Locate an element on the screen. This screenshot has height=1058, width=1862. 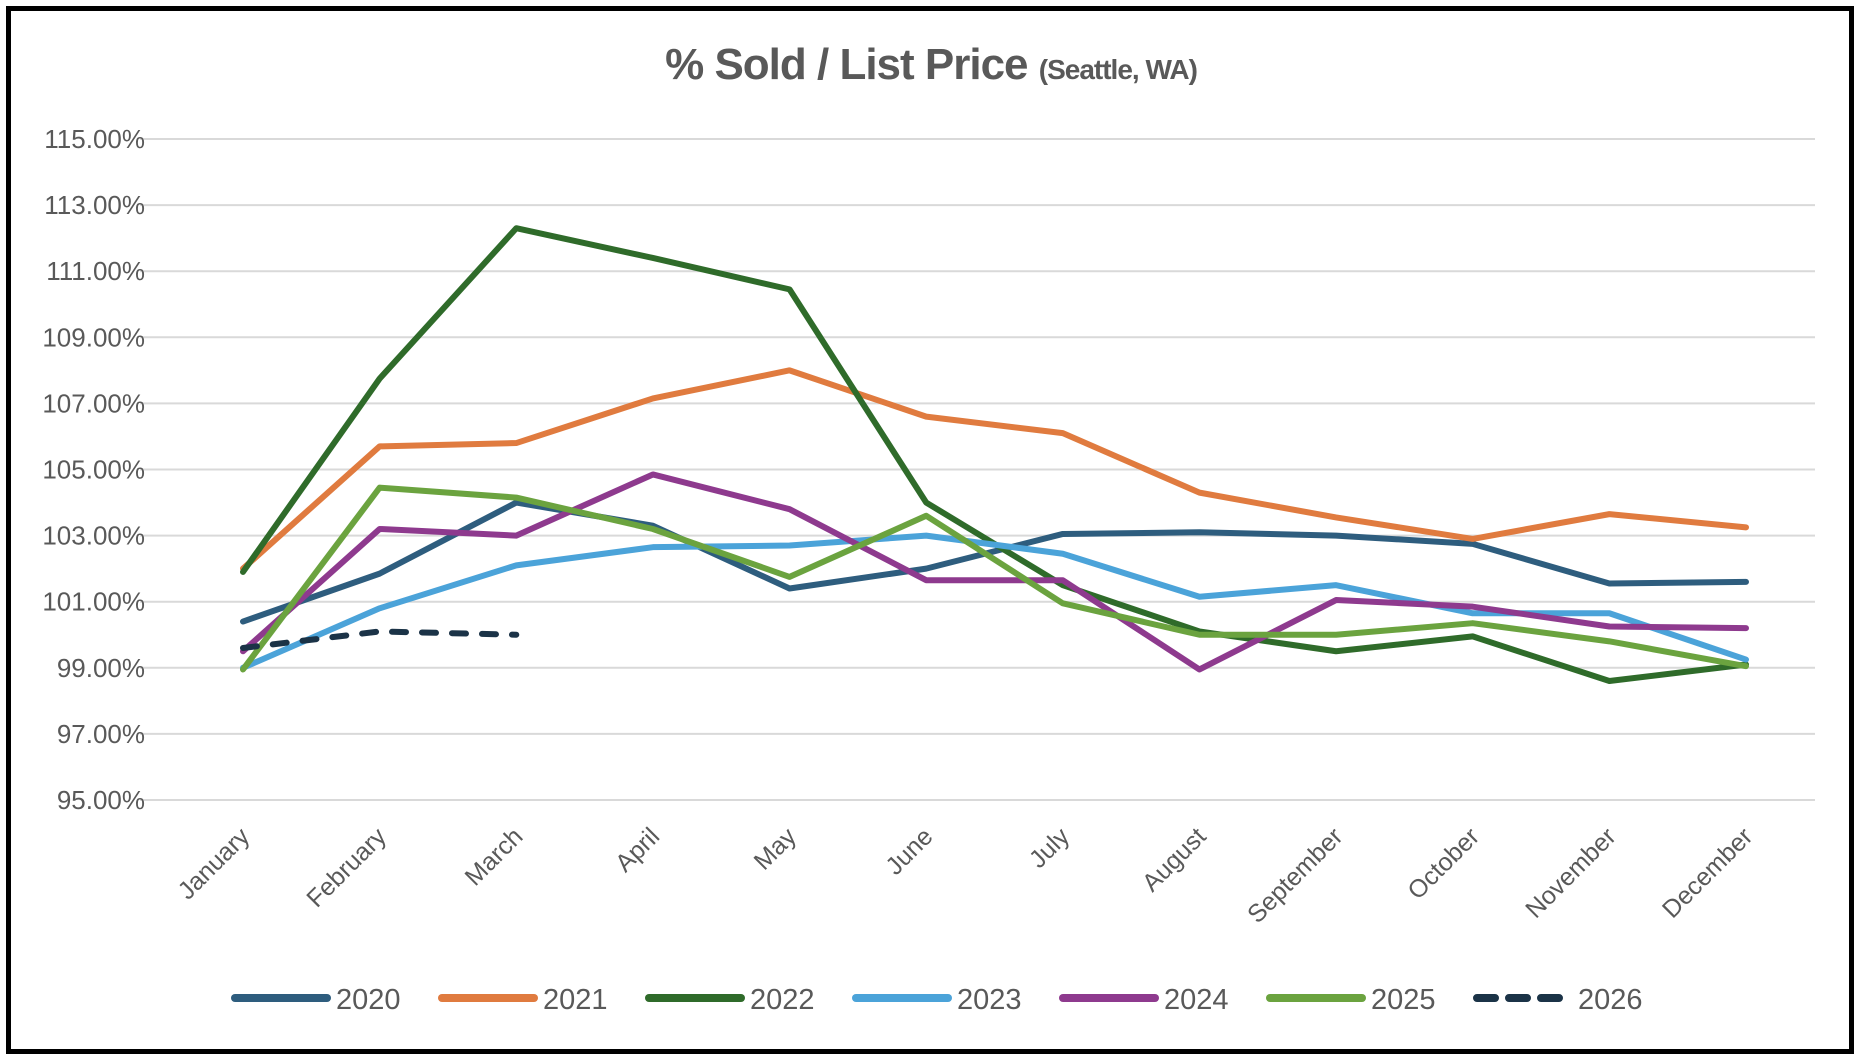
legend-label-2022: 2022 is located at coordinates (782, 1000).